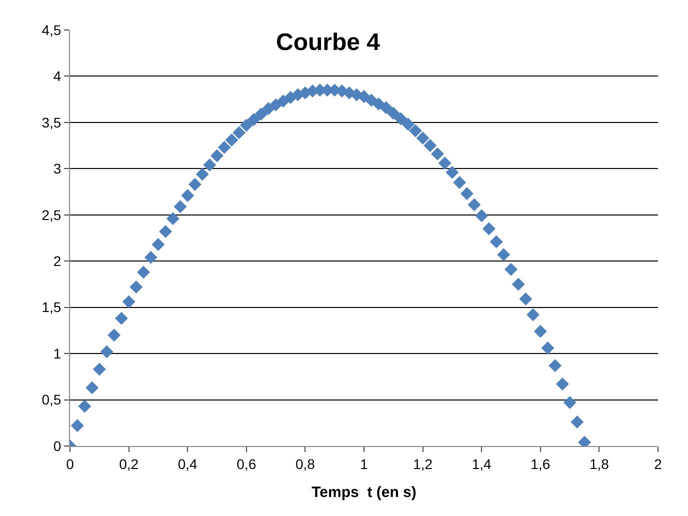 The image size is (688, 516). I want to click on x-tick-label: 0,8, so click(305, 464).